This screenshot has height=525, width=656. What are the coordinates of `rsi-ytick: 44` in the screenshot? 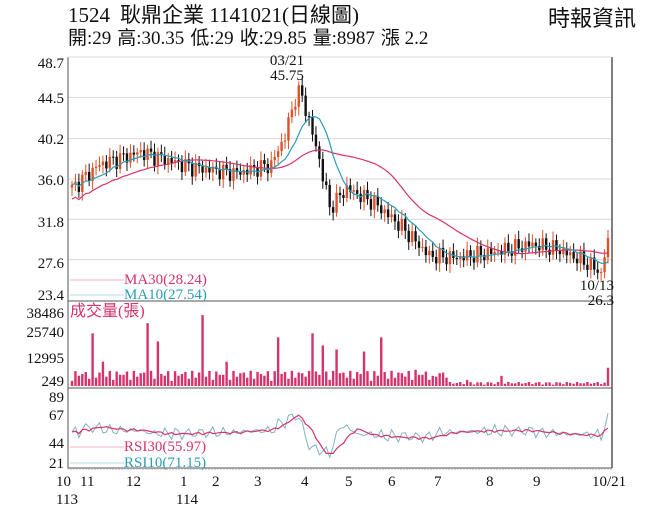 It's located at (56, 444).